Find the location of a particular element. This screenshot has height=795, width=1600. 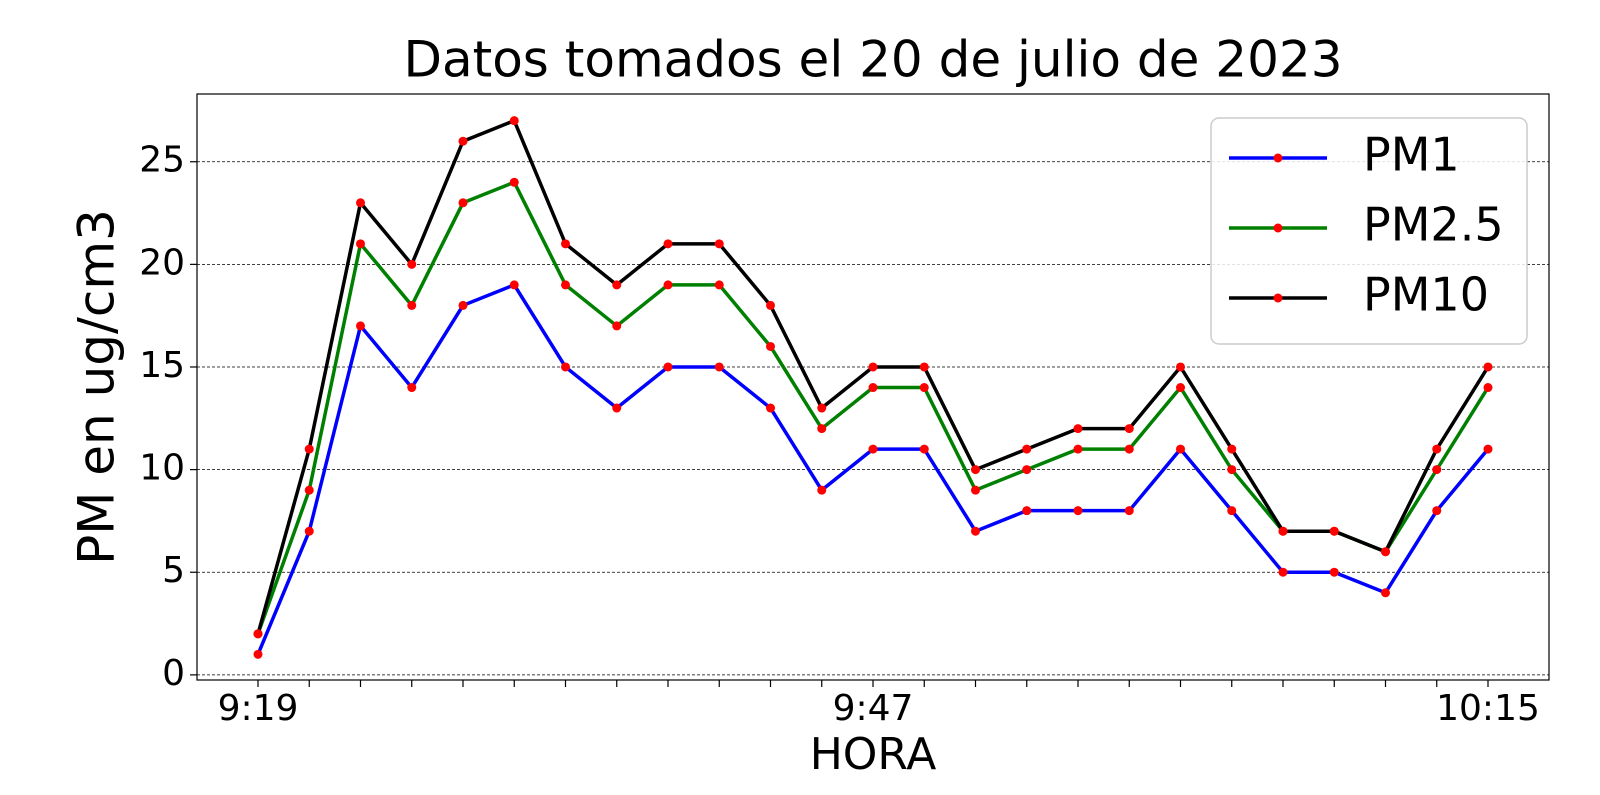

x-tick-label: 9:19 is located at coordinates (258, 708).